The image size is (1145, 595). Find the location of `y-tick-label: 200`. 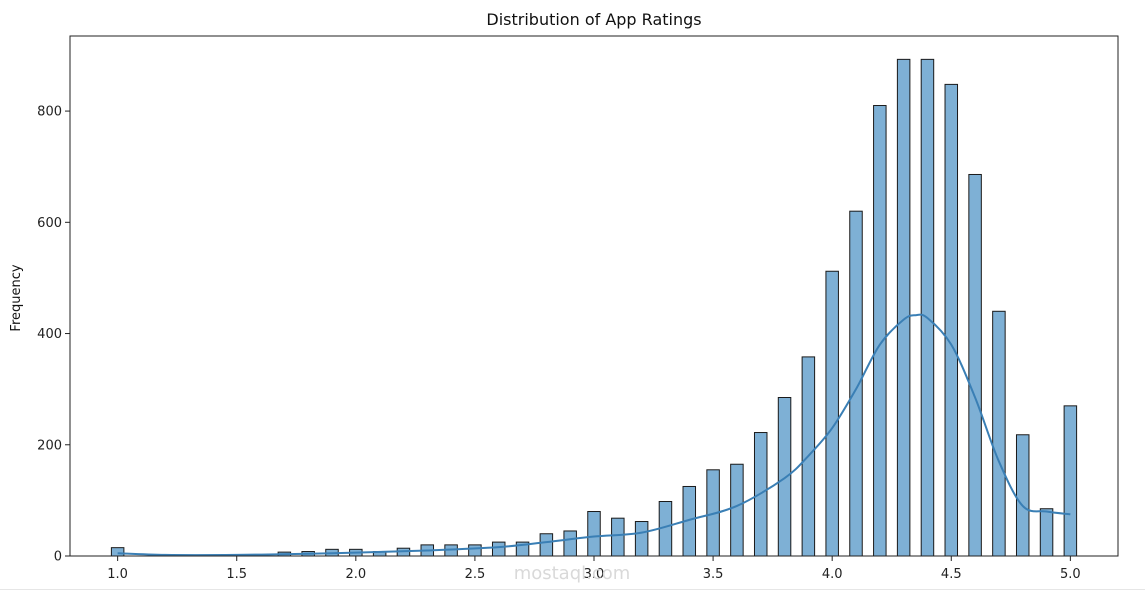

y-tick-label: 200 is located at coordinates (49, 445).